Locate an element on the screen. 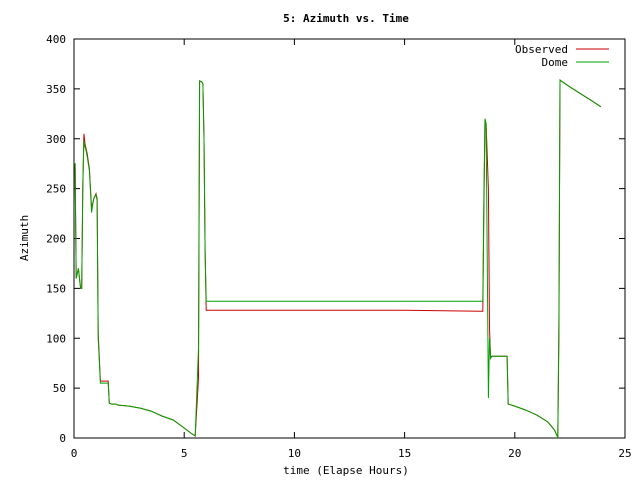 The image size is (640, 480). chart-title: 5: Azimuth vs. Time is located at coordinates (346, 18).